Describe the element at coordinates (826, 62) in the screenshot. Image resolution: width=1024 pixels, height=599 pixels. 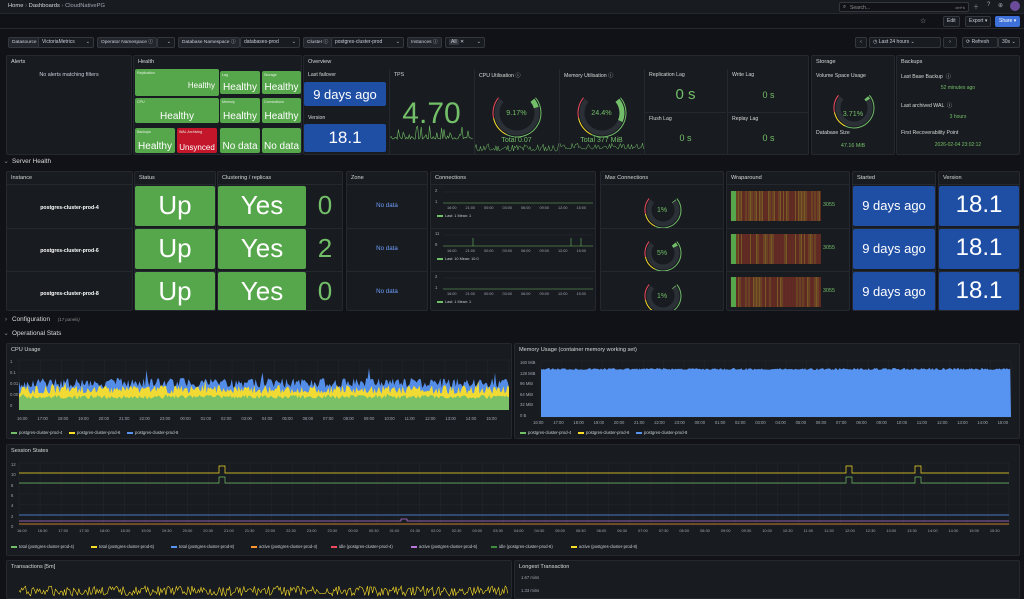
I see `panel-title: Storage` at that location.